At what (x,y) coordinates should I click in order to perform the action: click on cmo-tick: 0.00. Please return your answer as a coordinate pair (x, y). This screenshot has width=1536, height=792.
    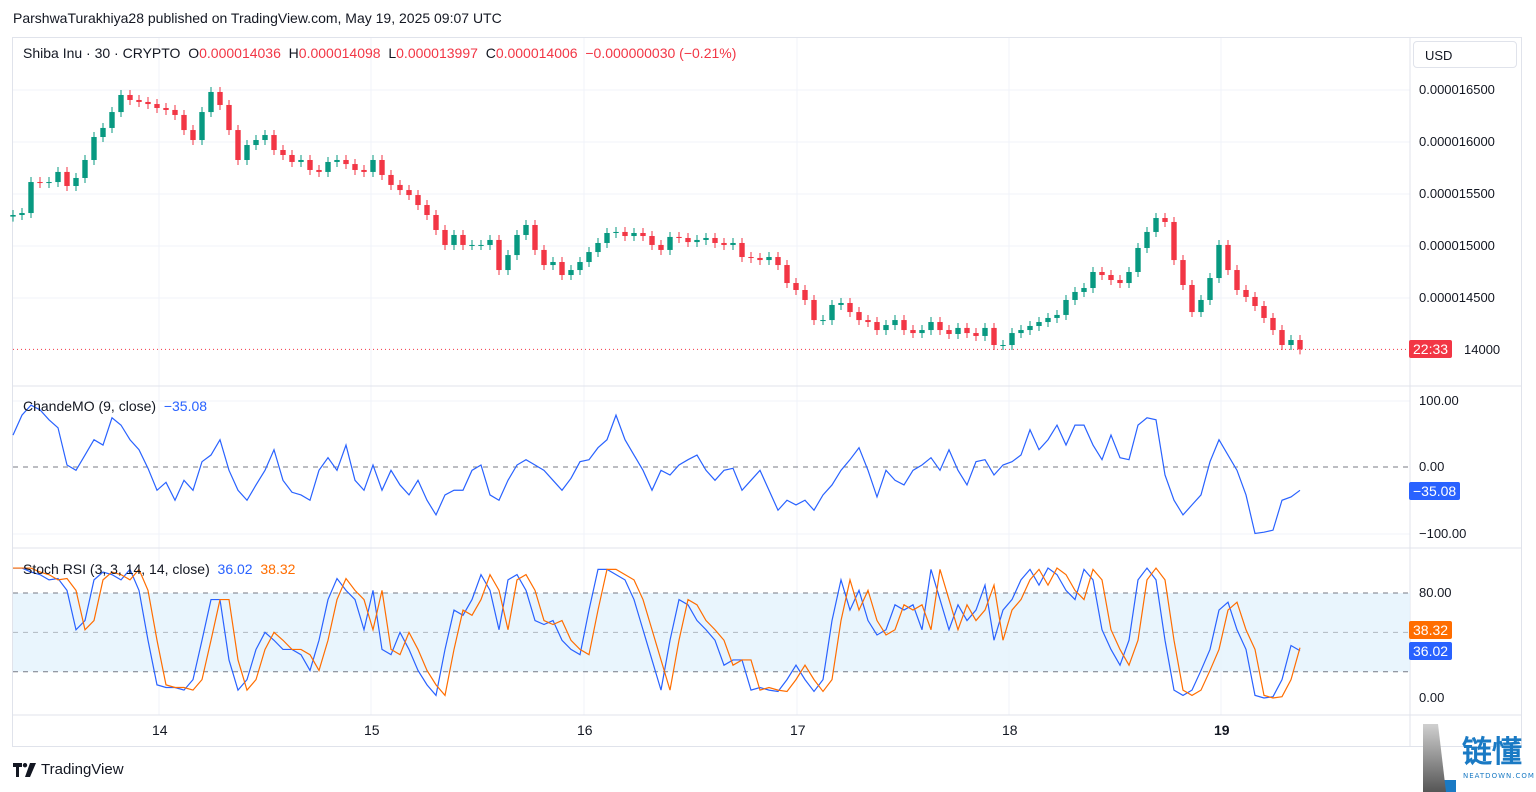
    Looking at the image, I should click on (1432, 466).